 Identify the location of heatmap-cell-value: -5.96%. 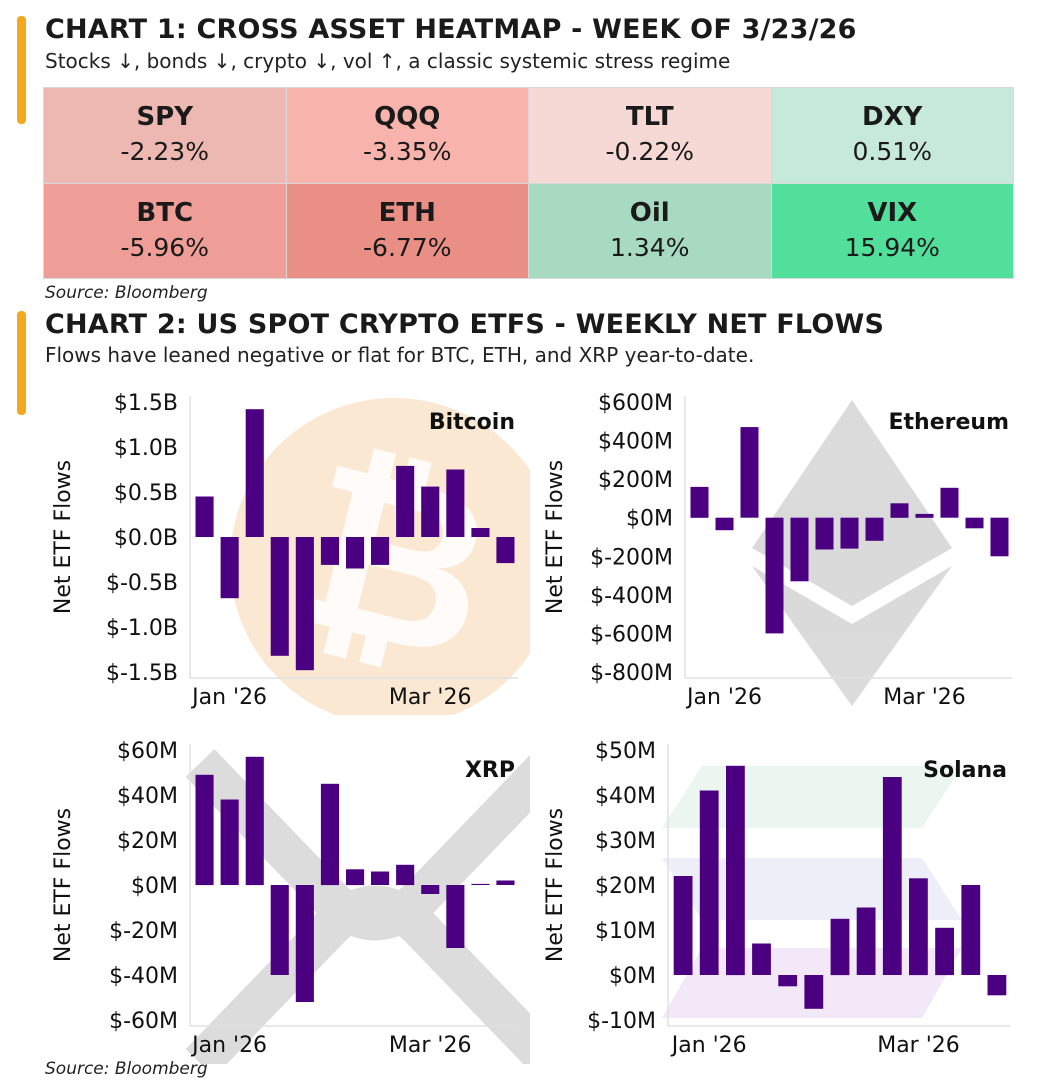
(164, 247).